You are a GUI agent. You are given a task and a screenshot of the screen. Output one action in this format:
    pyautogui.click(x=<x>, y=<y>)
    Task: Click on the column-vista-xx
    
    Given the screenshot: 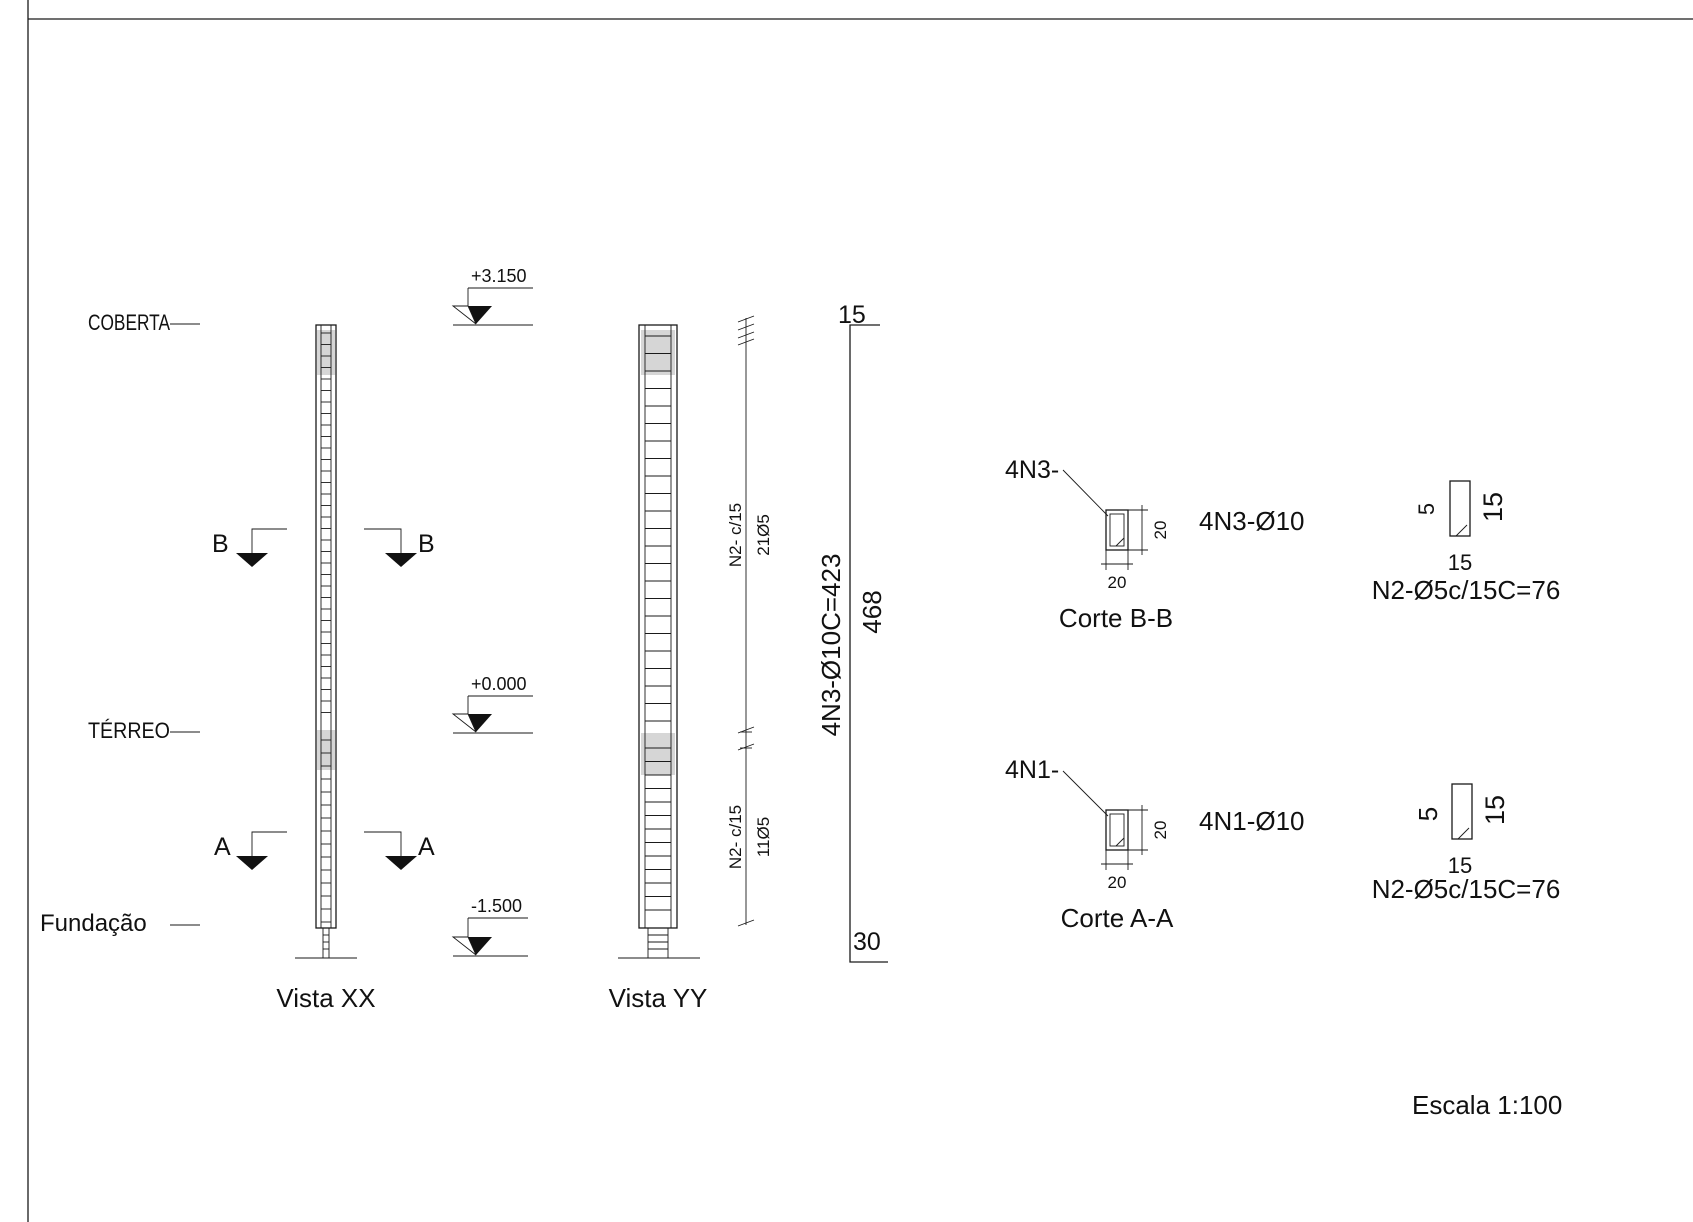 What is the action you would take?
    pyautogui.click(x=326, y=641)
    